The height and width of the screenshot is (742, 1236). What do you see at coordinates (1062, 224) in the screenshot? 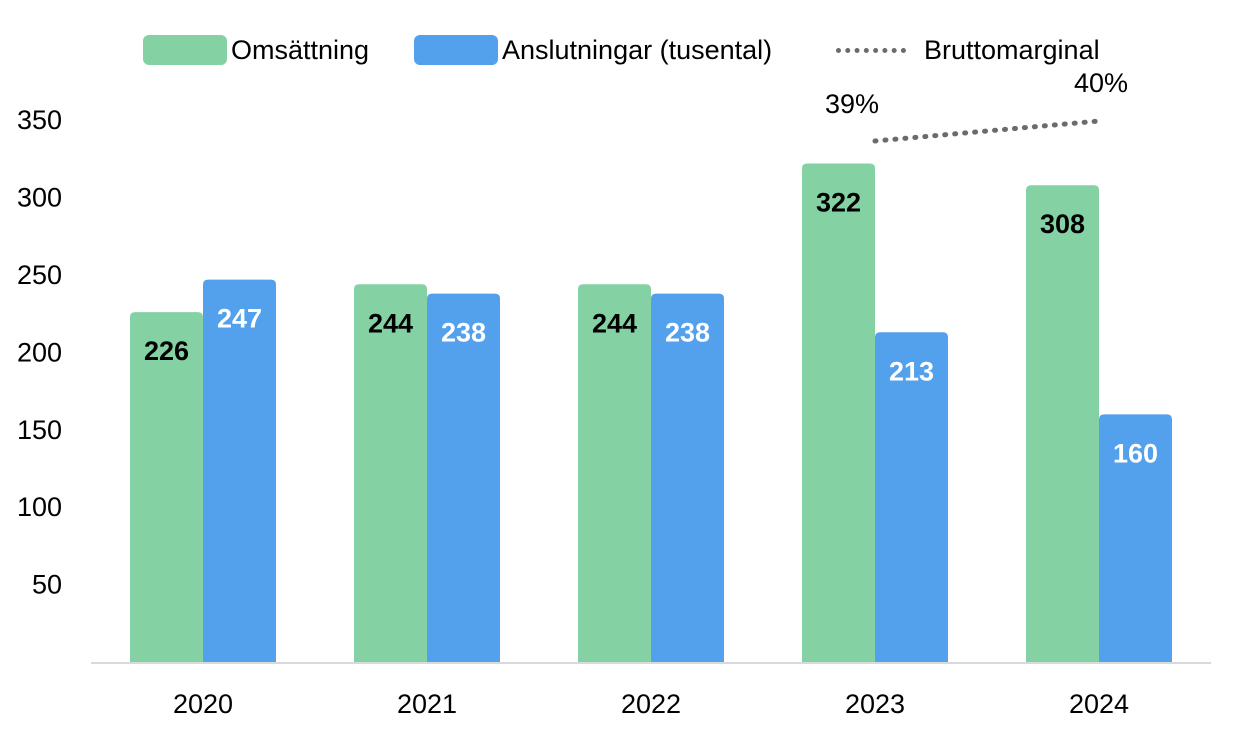
I see `bar-data-label: 308` at bounding box center [1062, 224].